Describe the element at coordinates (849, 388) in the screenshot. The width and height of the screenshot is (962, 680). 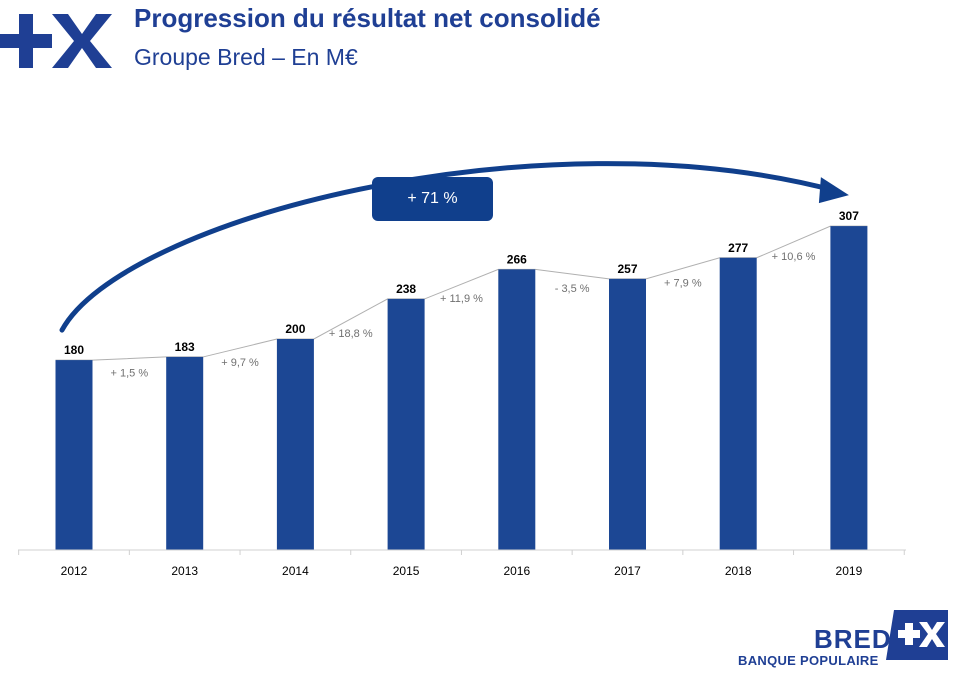
I see `bar-2019` at that location.